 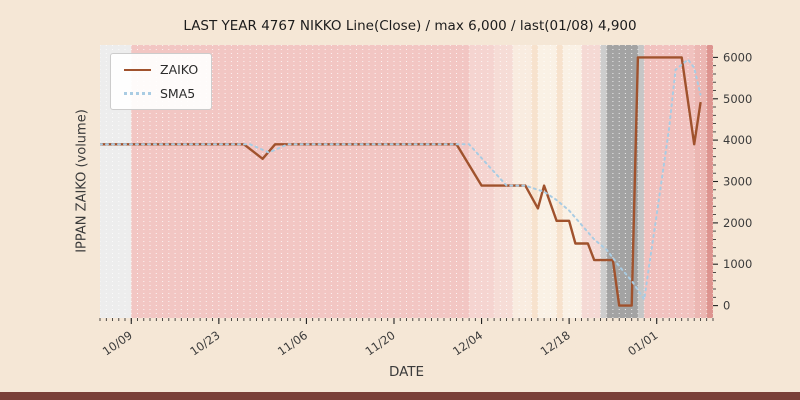 I want to click on legend-item-sma5: SMA5, so click(x=161, y=93).